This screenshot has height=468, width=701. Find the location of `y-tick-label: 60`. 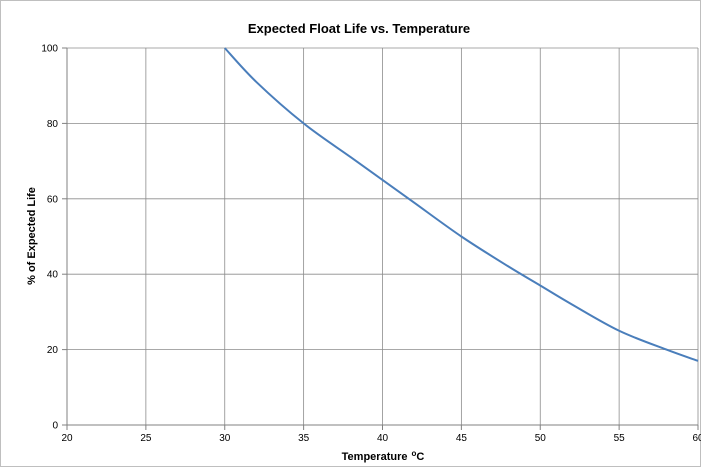

y-tick-label: 60 is located at coordinates (53, 199).